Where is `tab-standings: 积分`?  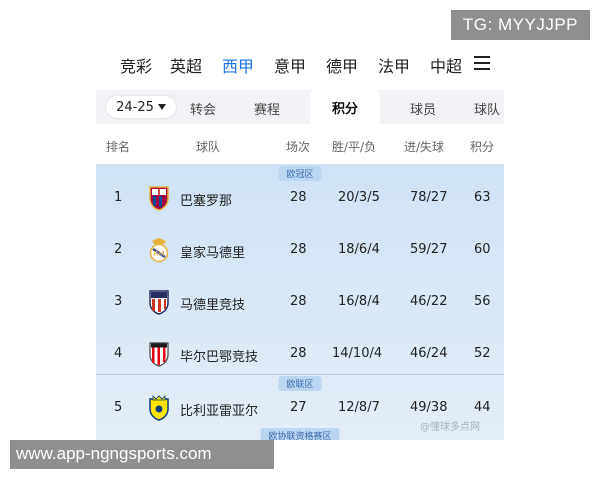
tab-standings: 积分 is located at coordinates (345, 107).